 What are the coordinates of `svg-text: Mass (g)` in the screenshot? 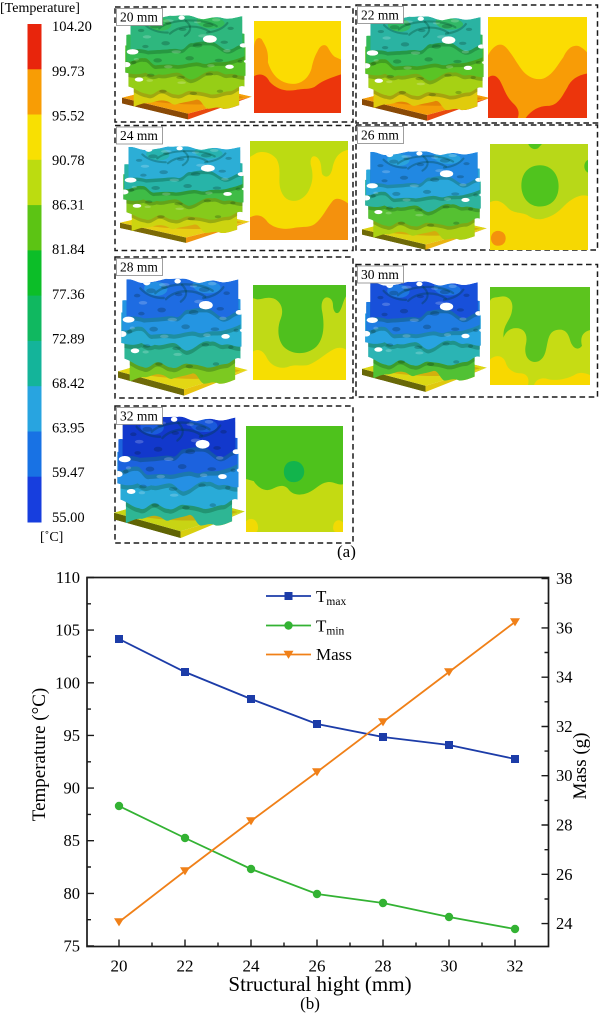 It's located at (580, 765).